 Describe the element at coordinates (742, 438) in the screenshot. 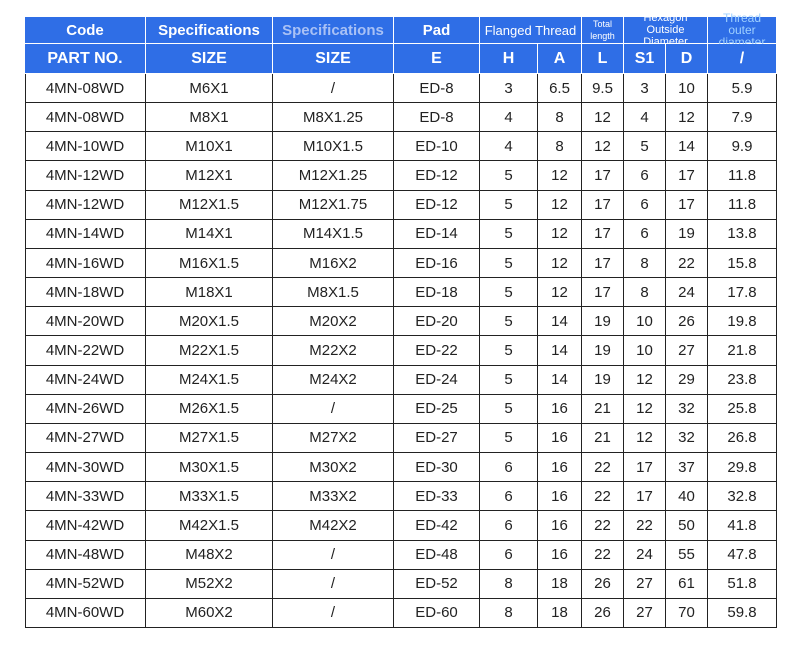

I see `table-cell: 26.8` at that location.